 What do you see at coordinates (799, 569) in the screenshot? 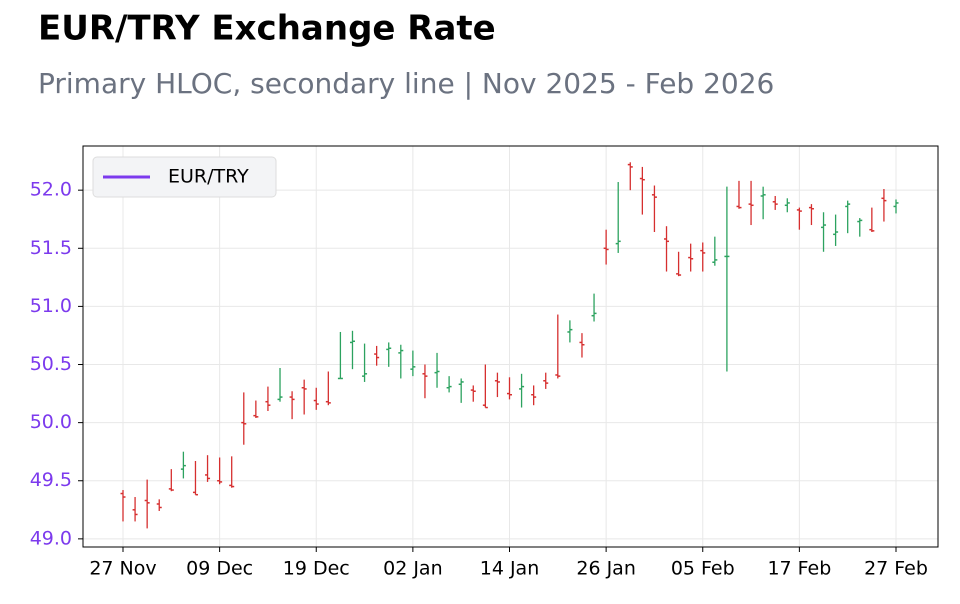
I see `x-tick-label: 17 Feb` at bounding box center [799, 569].